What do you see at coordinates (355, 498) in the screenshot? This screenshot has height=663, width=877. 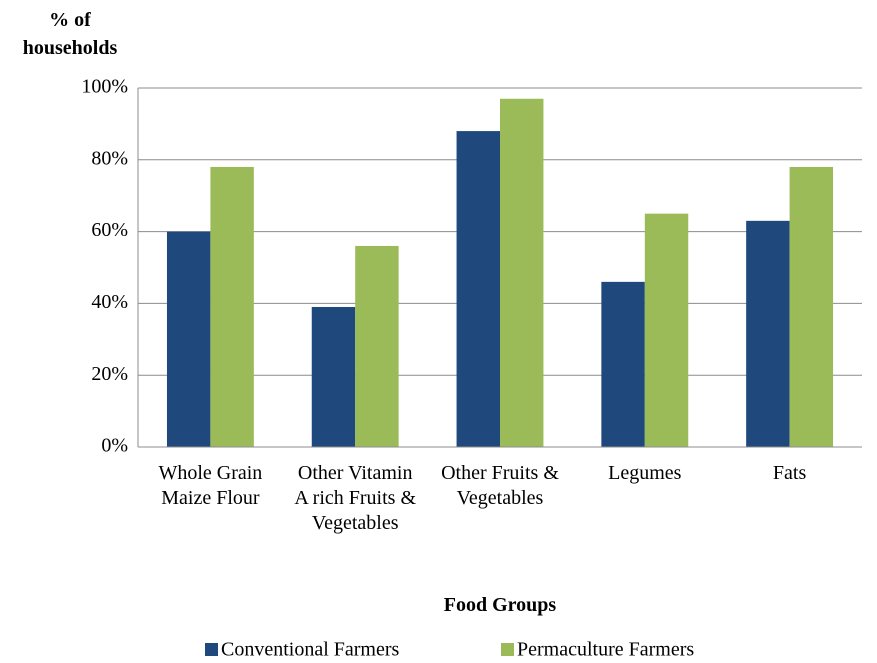 I see `x-tick-label: Other Vitamin A rich Fruits & Vegetables` at bounding box center [355, 498].